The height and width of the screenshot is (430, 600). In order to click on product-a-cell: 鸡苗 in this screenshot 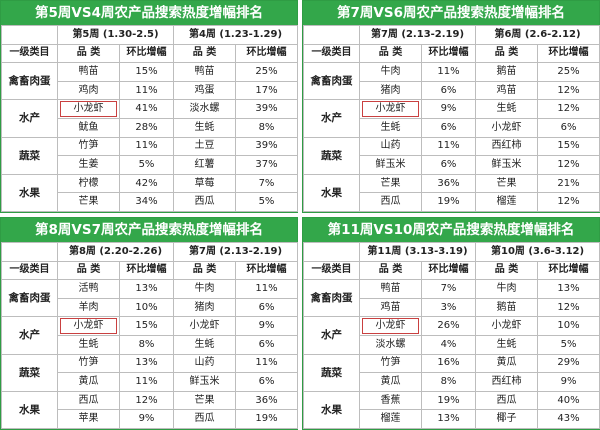, I will do `click(390, 307)`.